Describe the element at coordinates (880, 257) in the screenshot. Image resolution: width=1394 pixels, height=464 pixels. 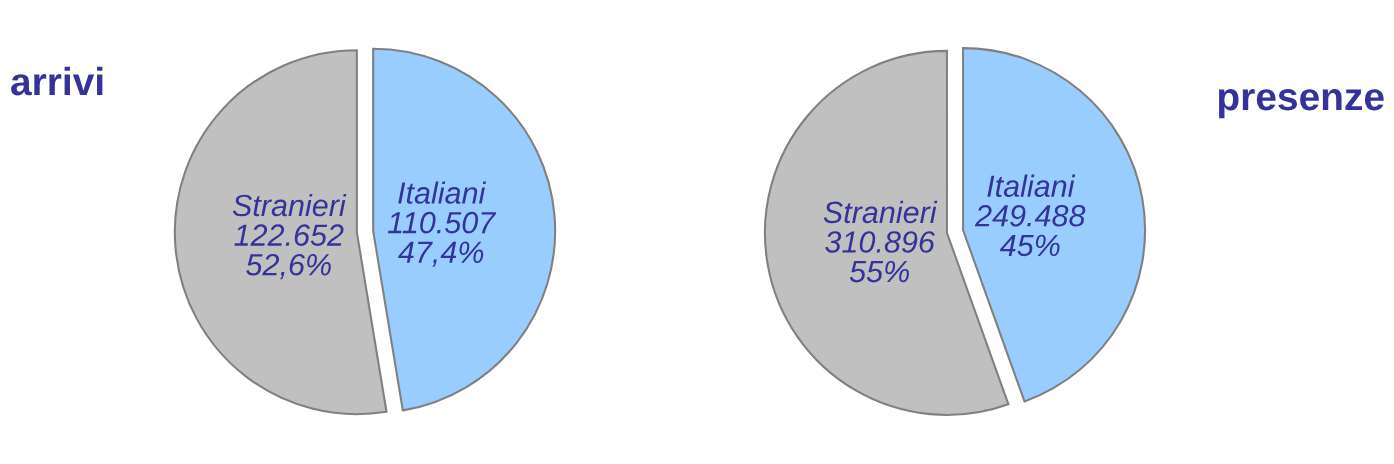
I see `data-label: 310.896 55%` at that location.